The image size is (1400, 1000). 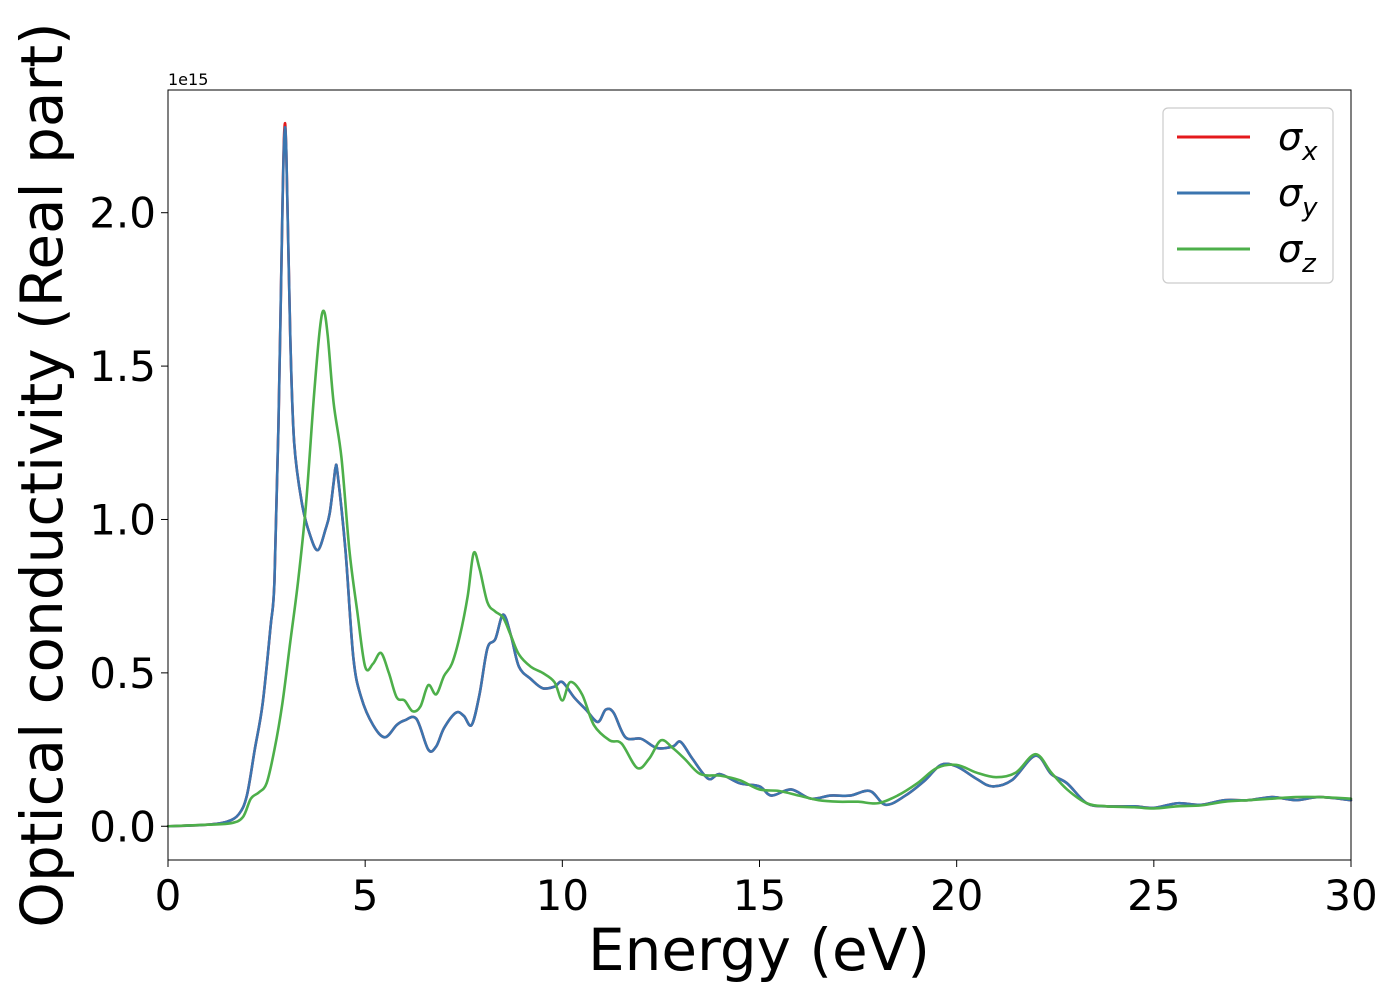 What do you see at coordinates (122, 366) in the screenshot?
I see `y-tick-label: 1.5` at bounding box center [122, 366].